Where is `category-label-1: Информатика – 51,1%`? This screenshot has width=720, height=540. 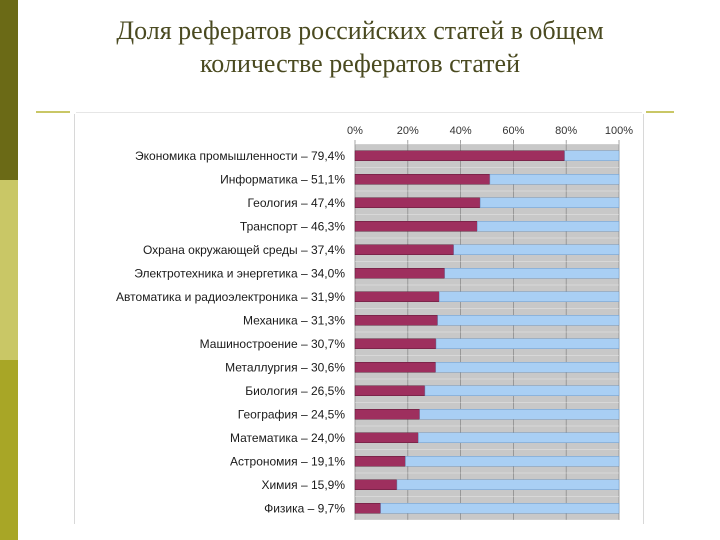 category-label-1: Информатика – 51,1% is located at coordinates (282, 179).